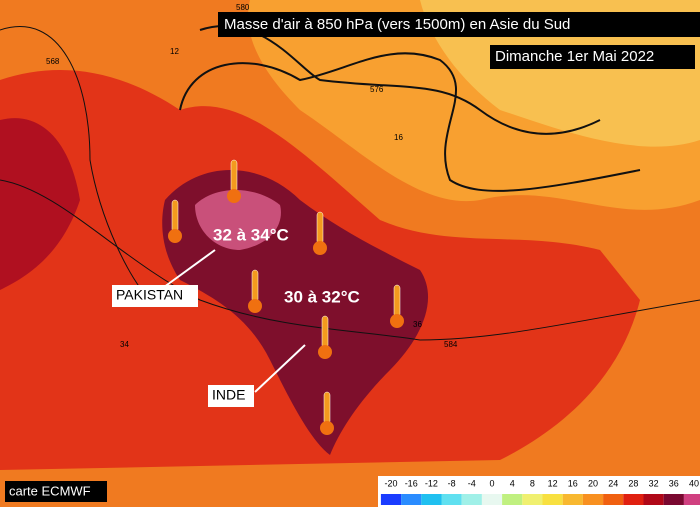  What do you see at coordinates (613, 483) in the screenshot?
I see `legend-tick: 24` at bounding box center [613, 483].